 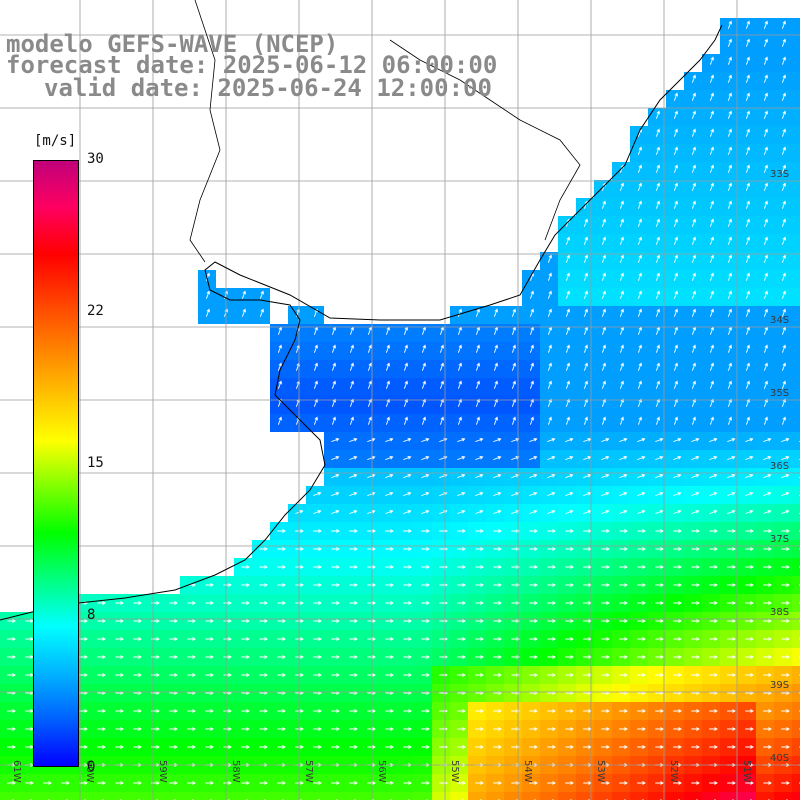 I want to click on colorbar, so click(x=56, y=463).